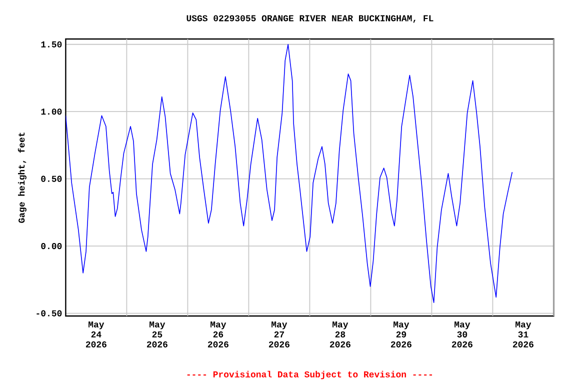 The image size is (576, 384). Describe the element at coordinates (51, 179) in the screenshot. I see `y-tick-label: 0.50` at that location.